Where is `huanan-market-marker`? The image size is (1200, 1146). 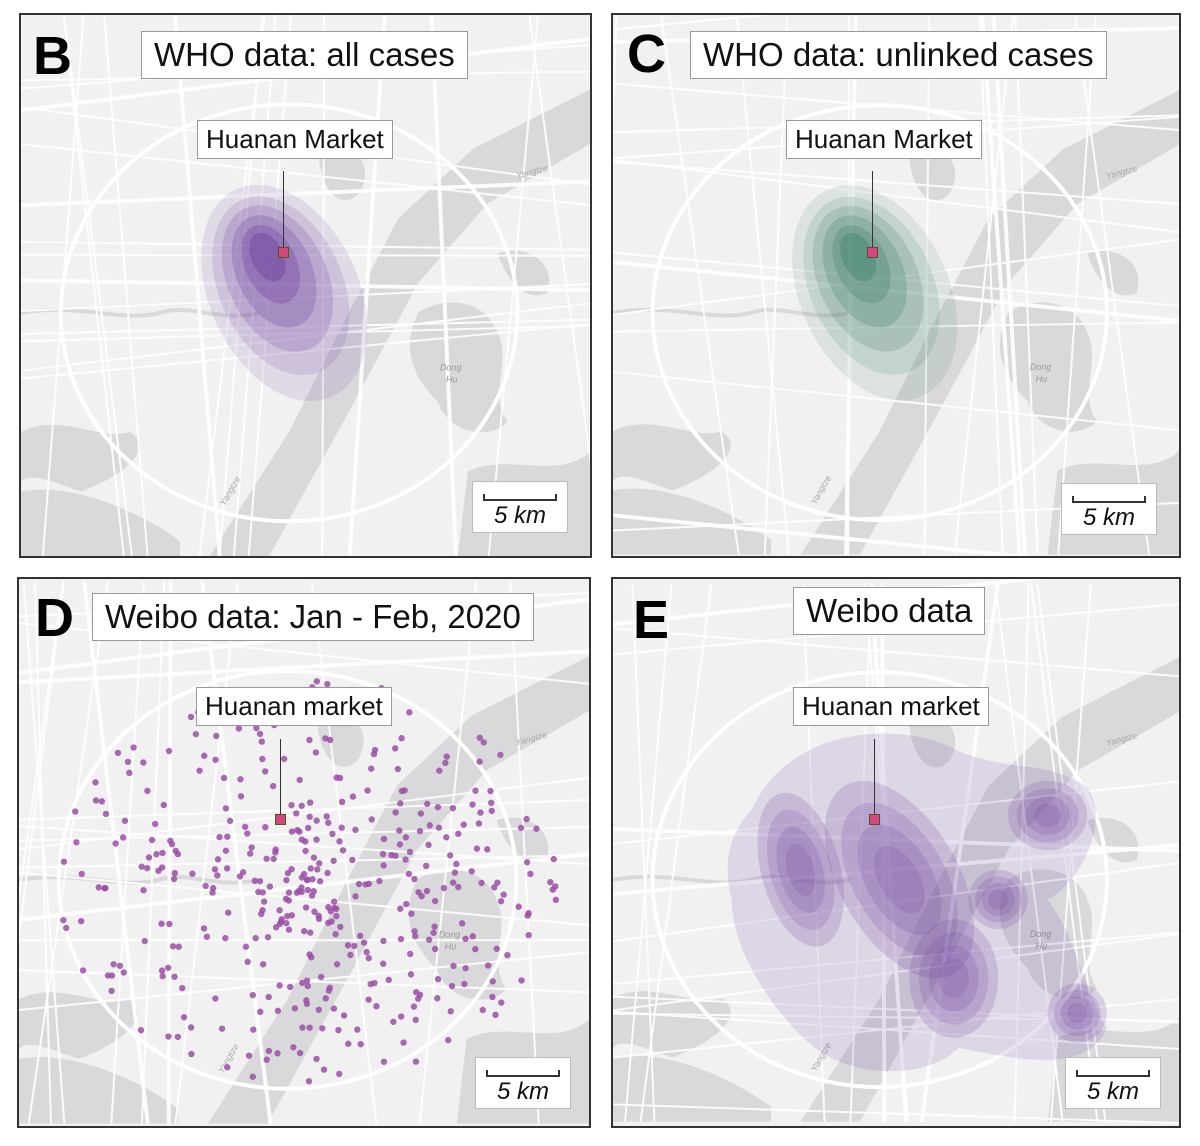
huanan-market-marker is located at coordinates (874, 819).